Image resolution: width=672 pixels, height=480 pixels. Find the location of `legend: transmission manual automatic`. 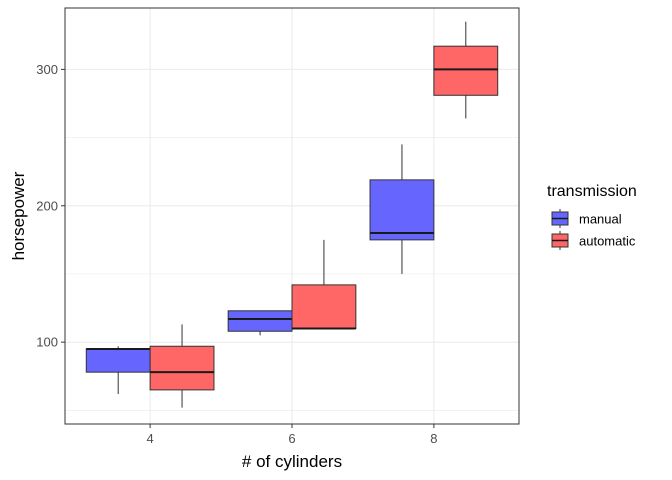

legend: transmission manual automatic is located at coordinates (592, 216).